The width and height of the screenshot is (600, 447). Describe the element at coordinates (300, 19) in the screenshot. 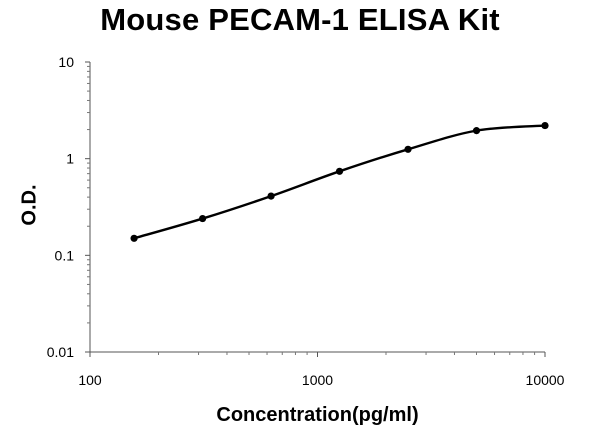

I see `chart-title: Mouse PECAM-1 ELISA Kit` at that location.